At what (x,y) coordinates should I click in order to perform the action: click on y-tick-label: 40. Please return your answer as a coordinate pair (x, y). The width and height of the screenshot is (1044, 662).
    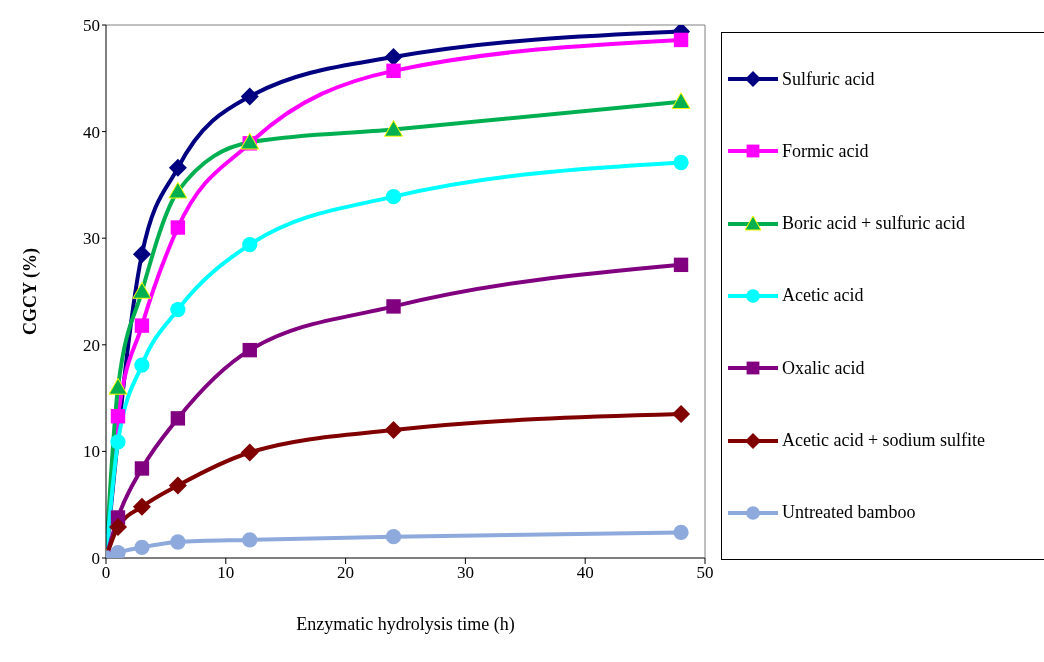
    Looking at the image, I should click on (91, 132).